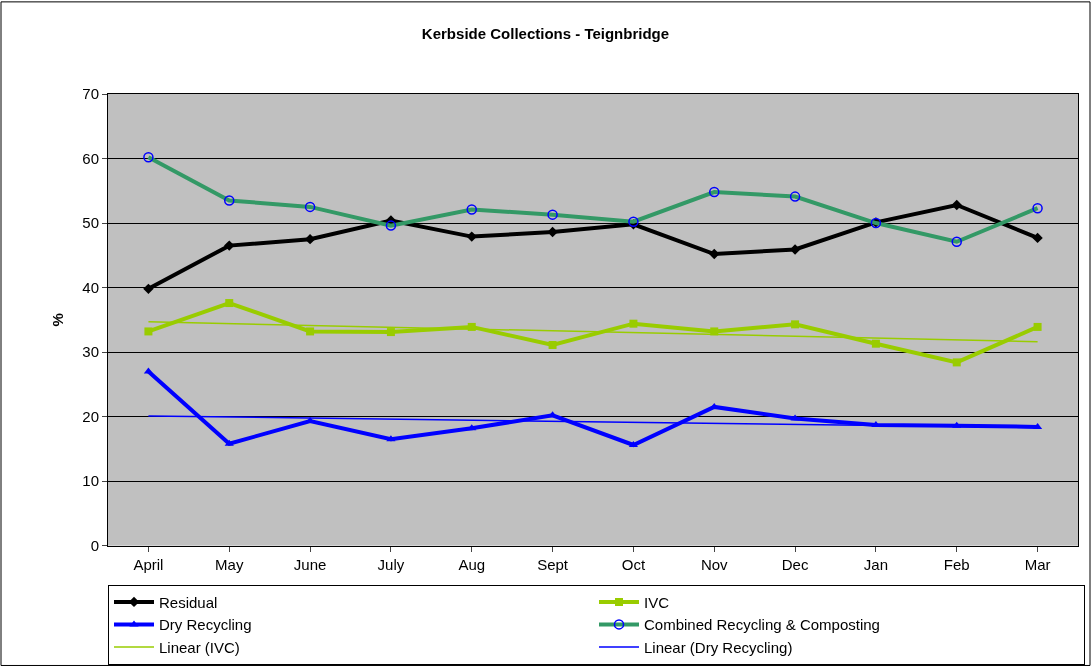 Image resolution: width=1091 pixels, height=672 pixels. What do you see at coordinates (199, 647) in the screenshot?
I see `legend-label: Linear (IVC)` at bounding box center [199, 647].